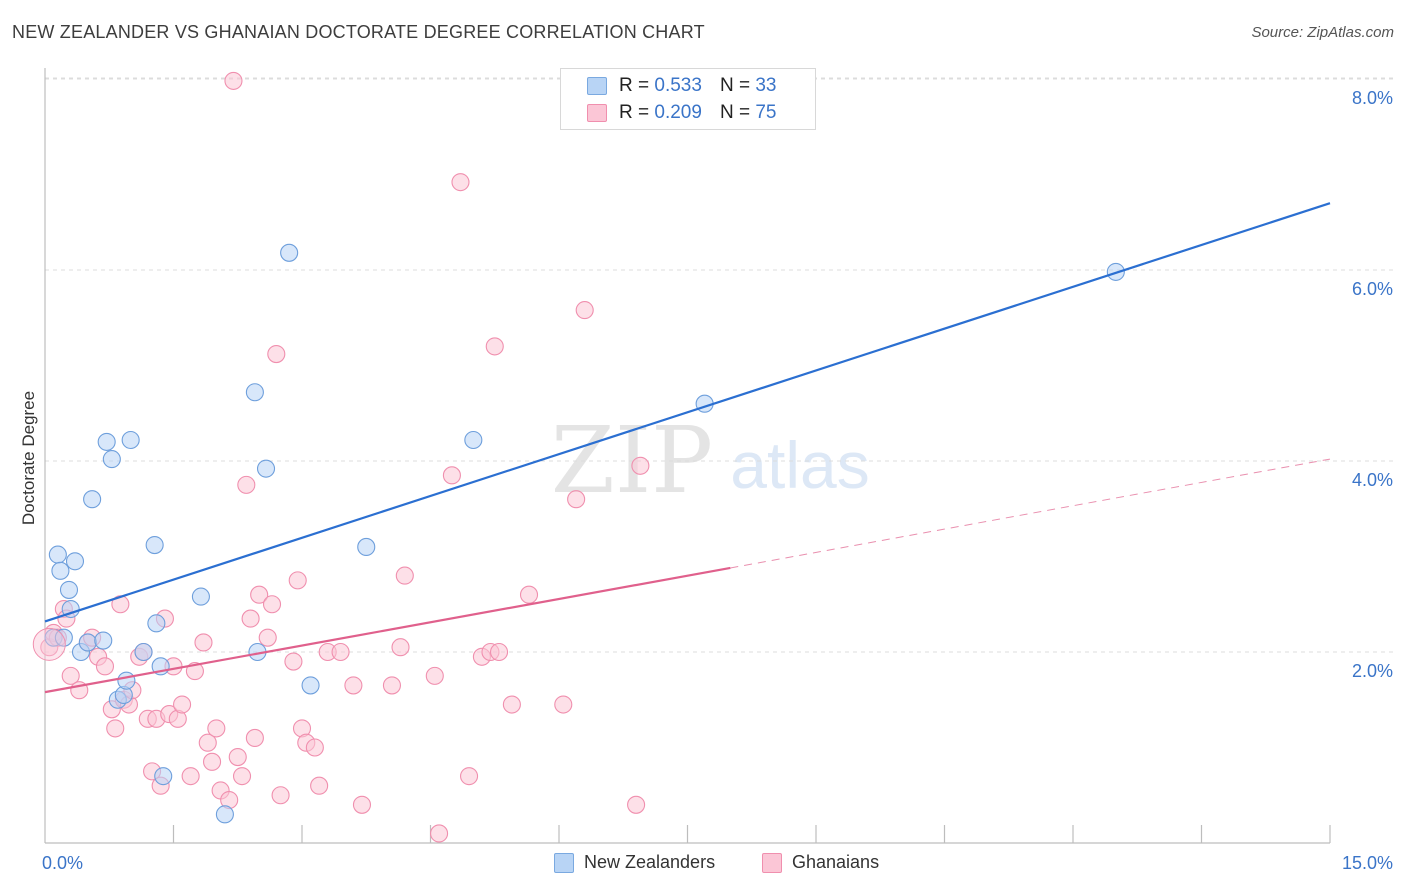  What do you see at coordinates (766, 112) in the screenshot?
I see `legend-n-value: 75` at bounding box center [766, 112].